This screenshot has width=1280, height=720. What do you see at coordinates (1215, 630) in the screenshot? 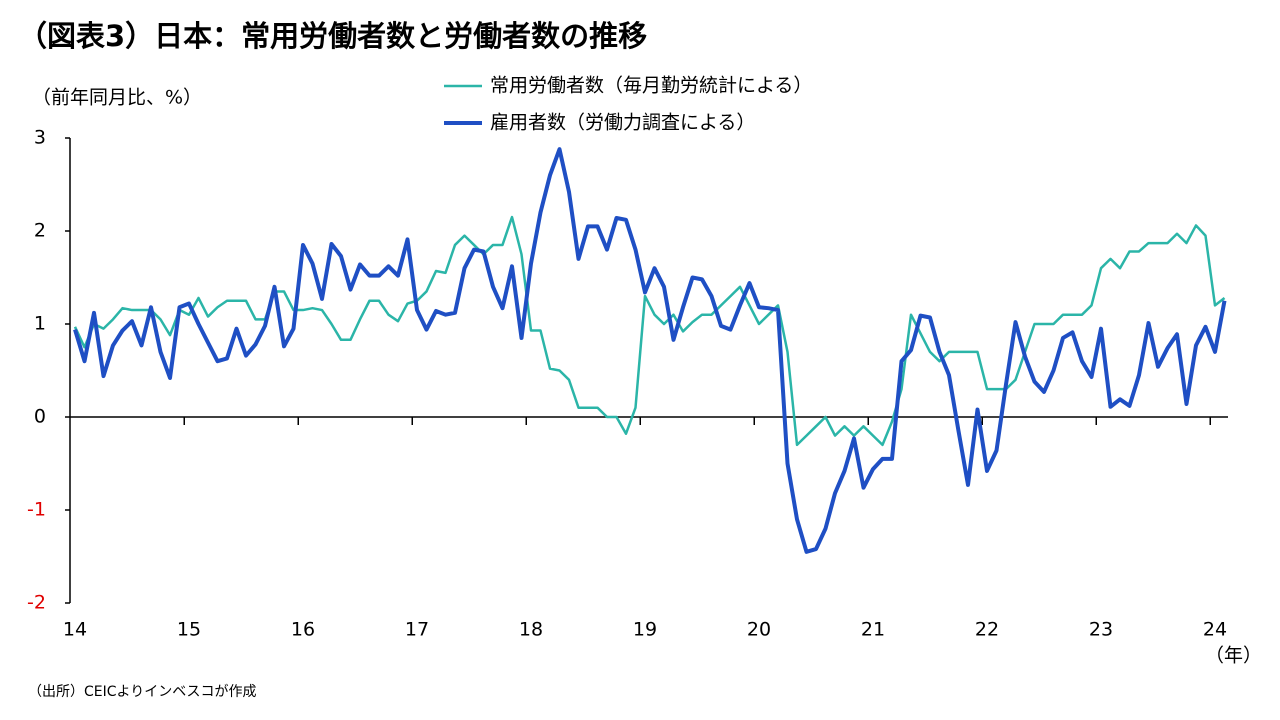
I see `x-tick-label: 24` at bounding box center [1215, 630].